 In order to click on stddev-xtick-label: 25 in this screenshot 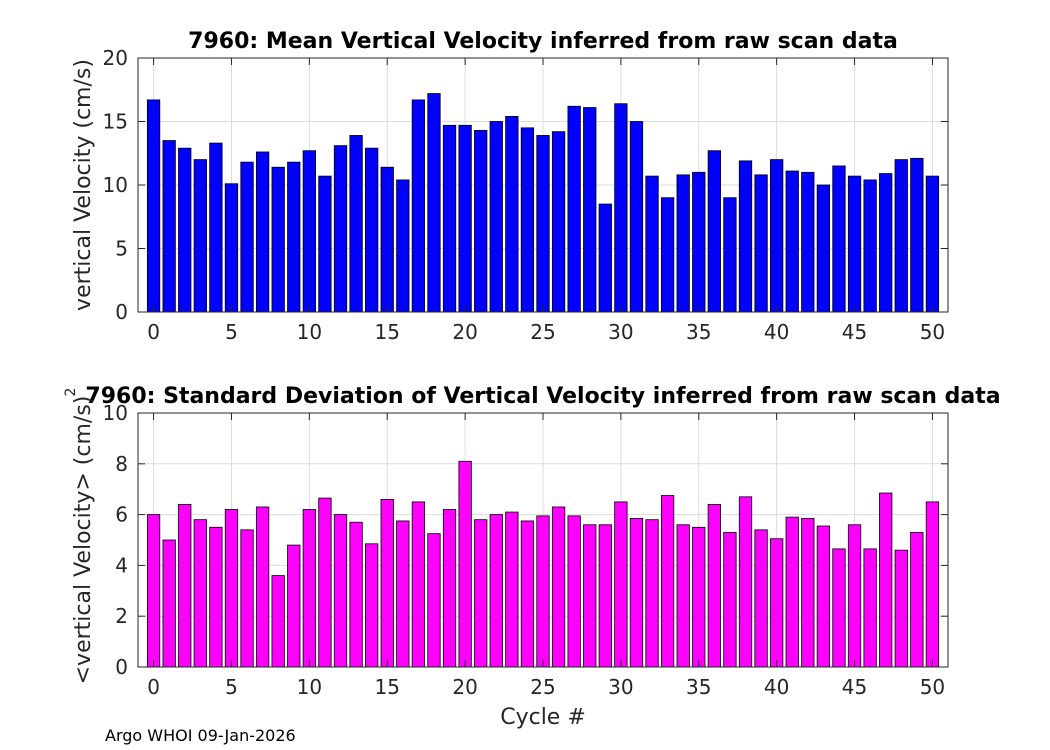, I will do `click(542, 687)`.